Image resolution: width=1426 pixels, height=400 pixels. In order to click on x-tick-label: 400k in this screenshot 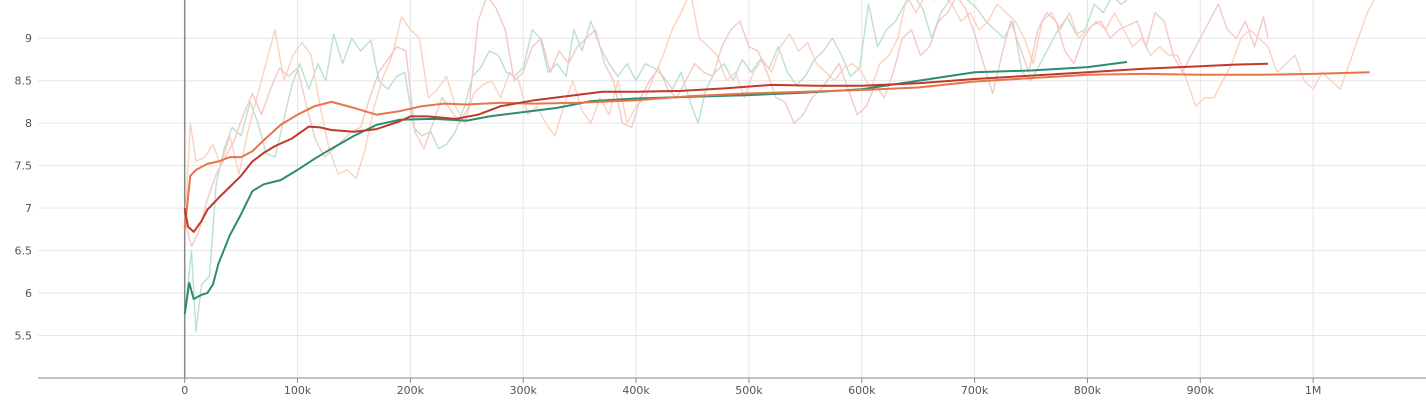, I will do `click(636, 390)`.